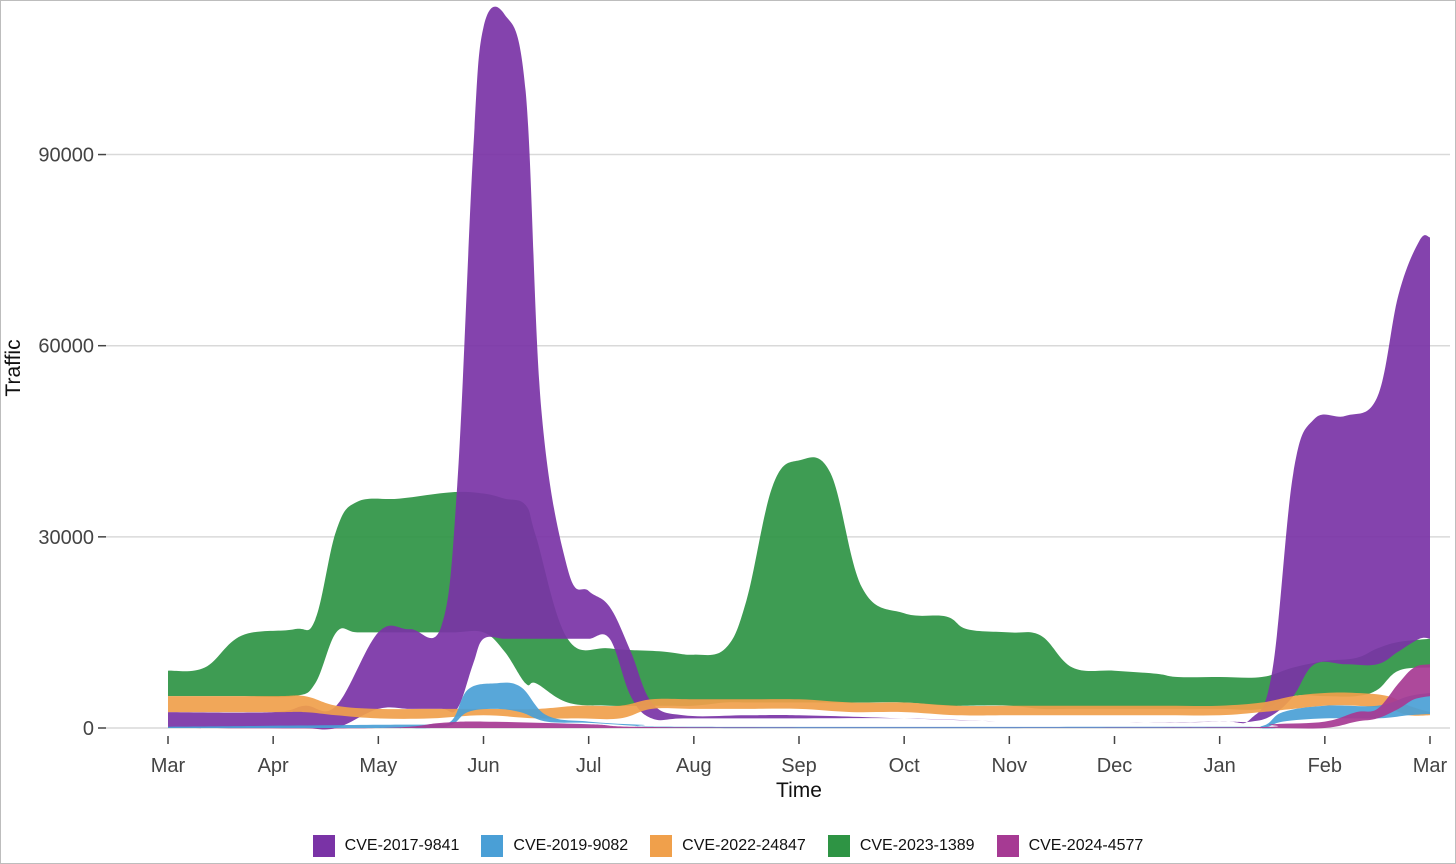 The width and height of the screenshot is (1456, 864). What do you see at coordinates (694, 766) in the screenshot?
I see `x-tick-label: Aug` at bounding box center [694, 766].